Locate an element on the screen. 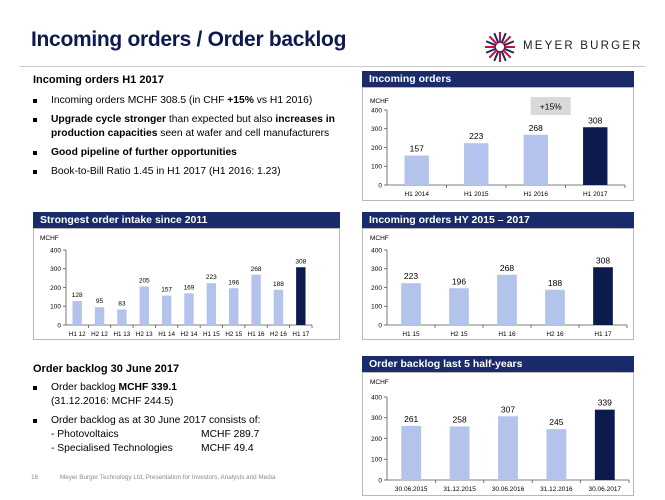 Image resolution: width=665 pixels, height=500 pixels. x-tick-label: H1 12 is located at coordinates (77, 334).